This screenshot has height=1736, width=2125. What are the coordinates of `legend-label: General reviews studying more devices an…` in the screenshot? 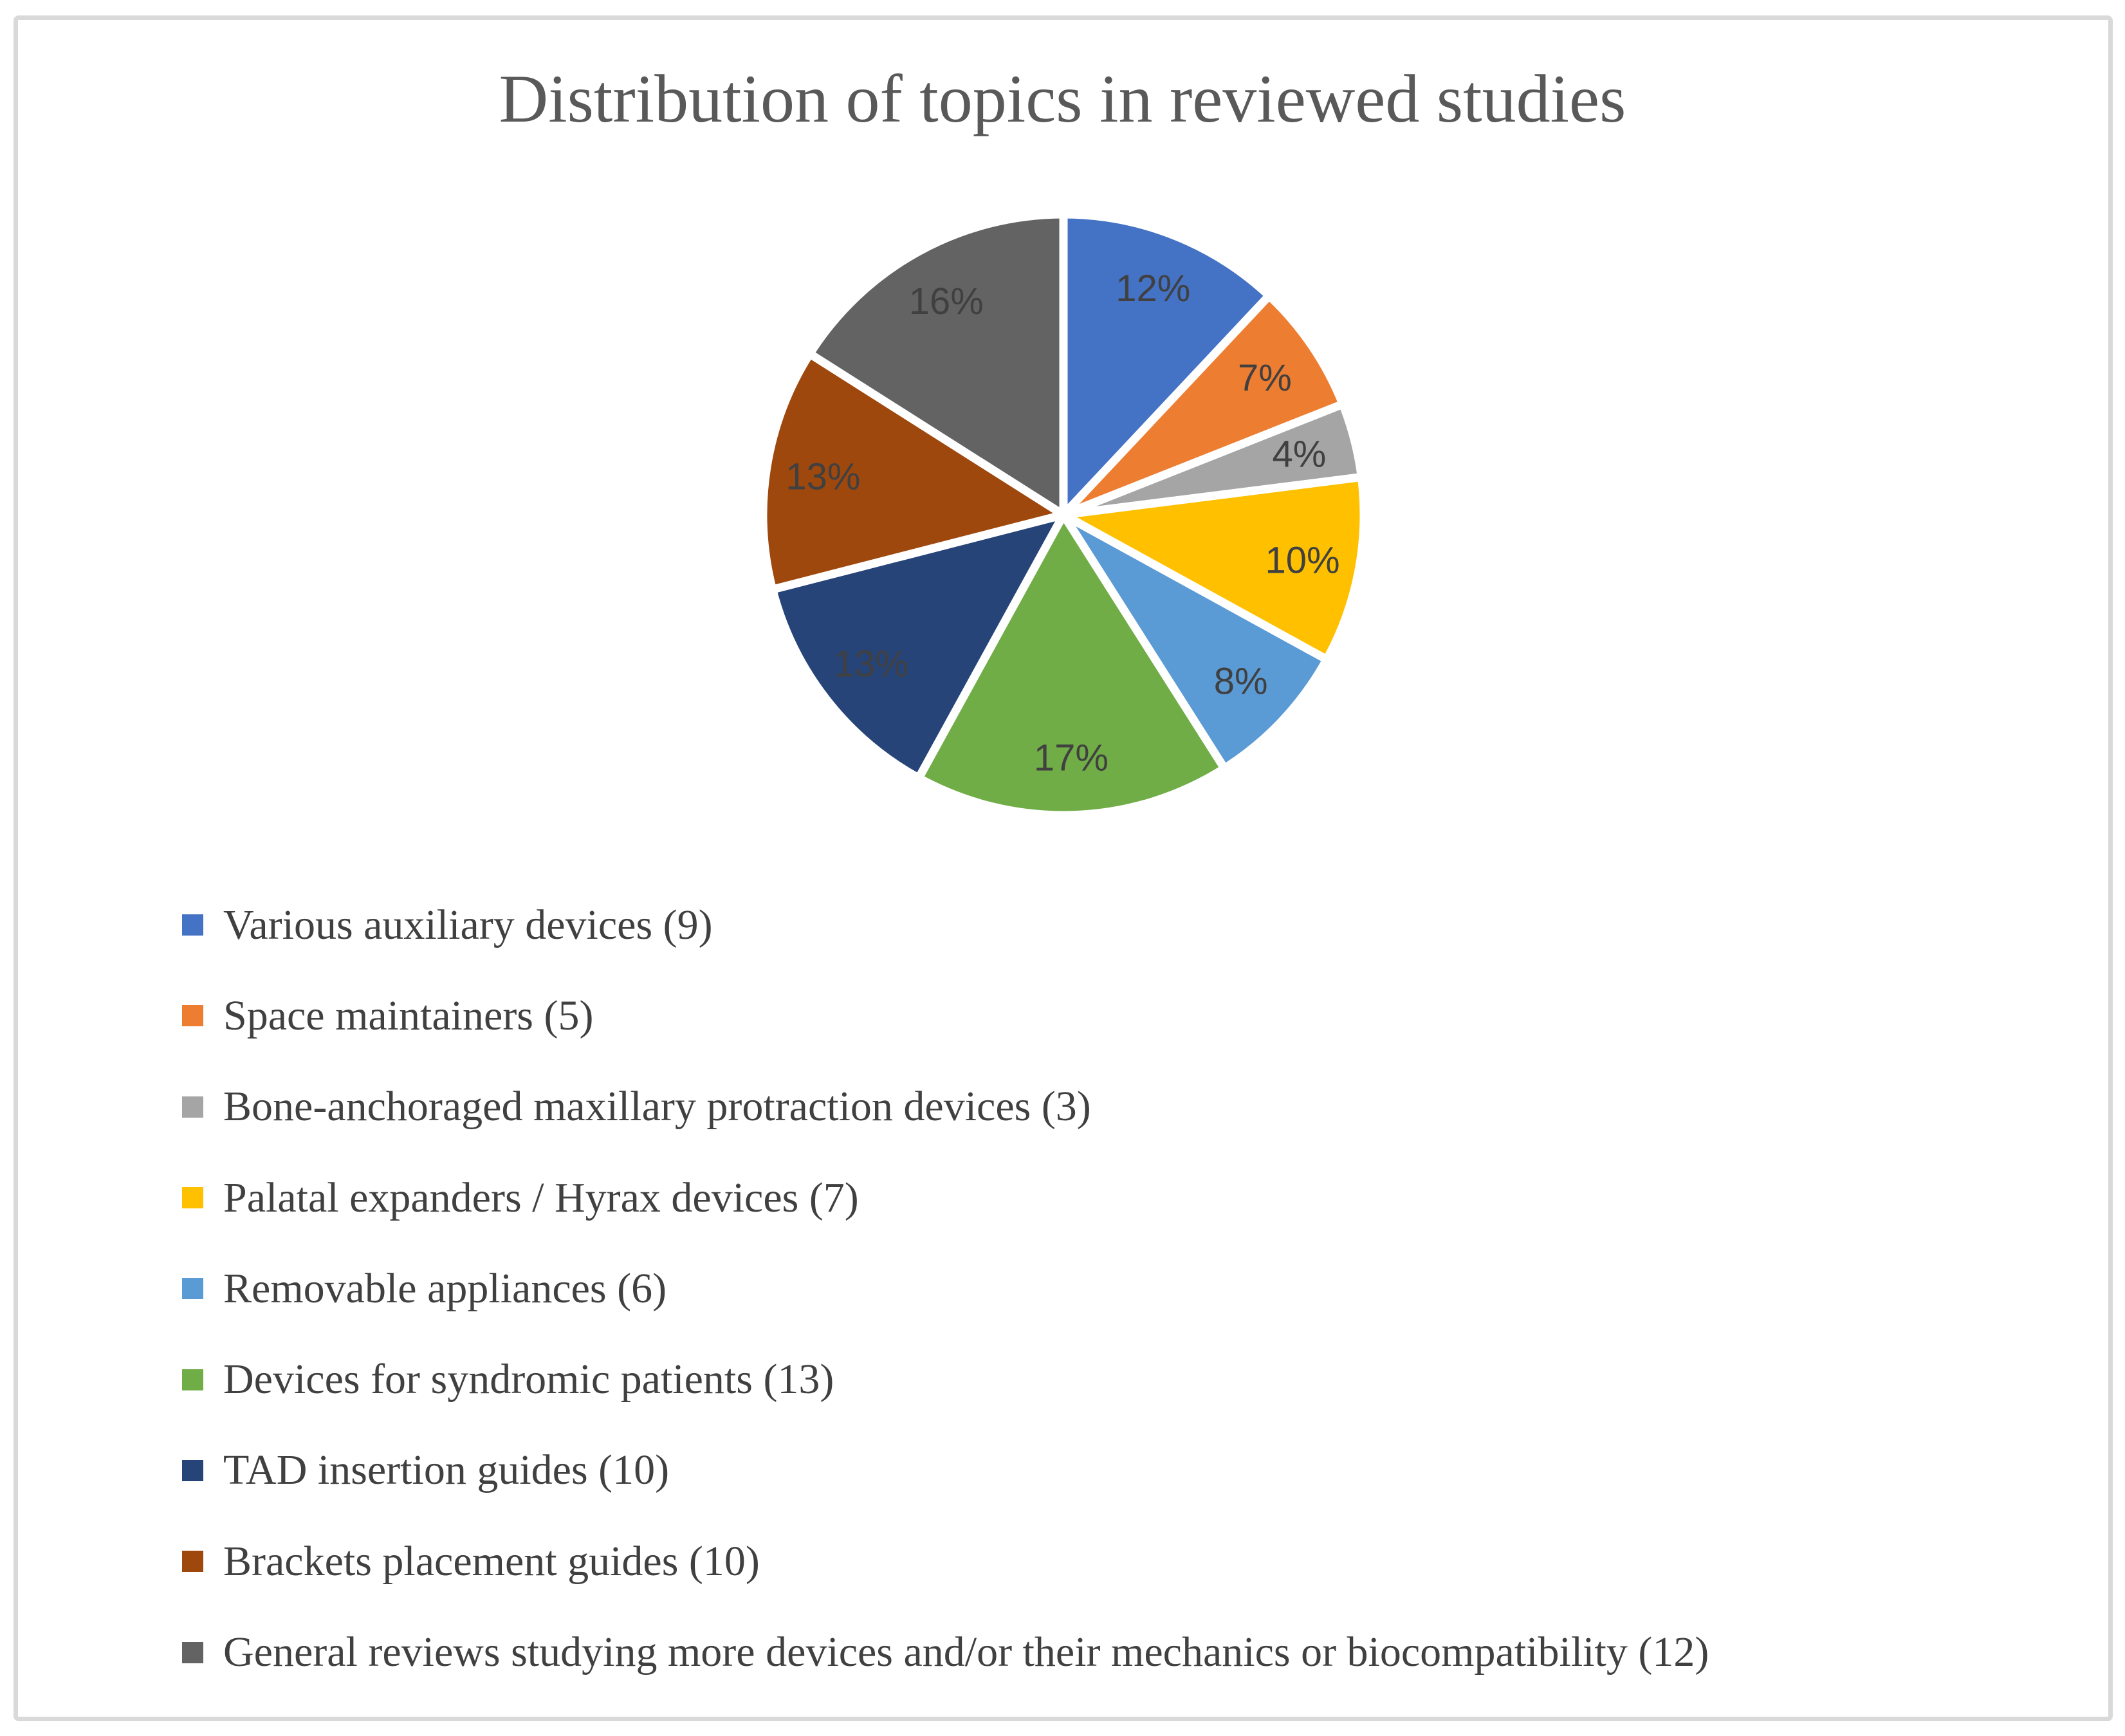 It's located at (966, 1652).